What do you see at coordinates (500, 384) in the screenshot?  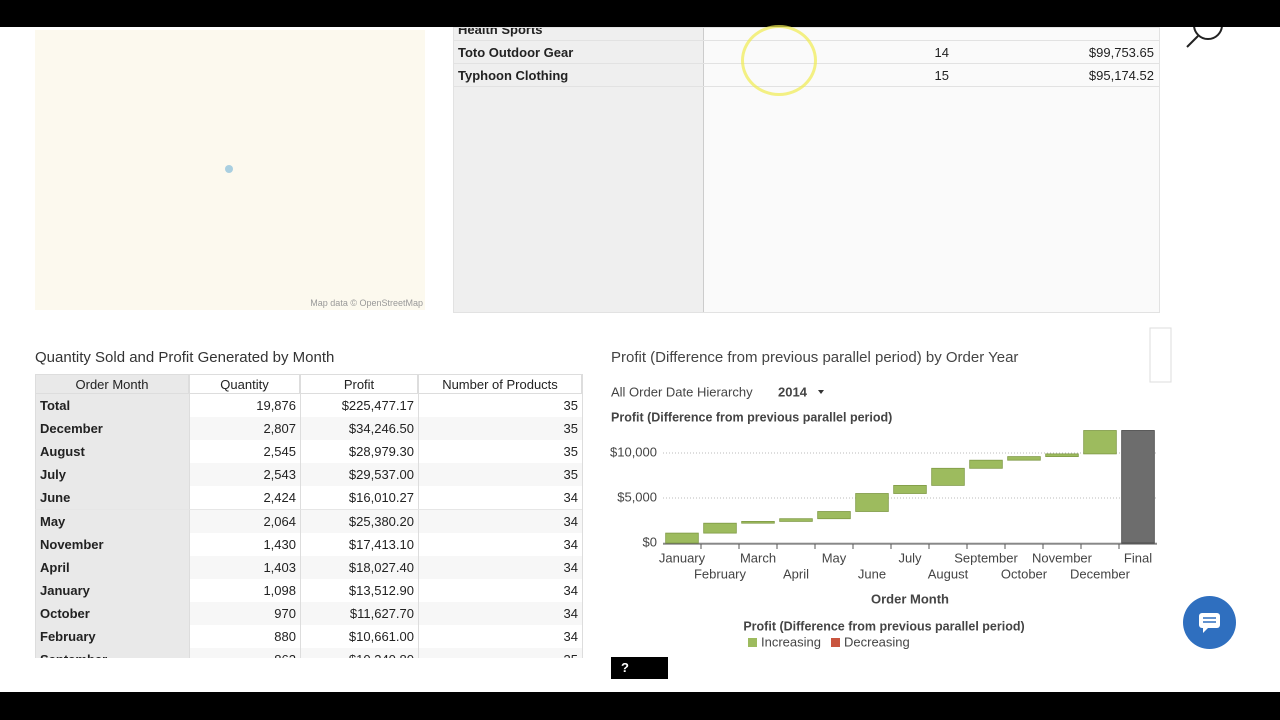 I see `column-header: Number of Products` at bounding box center [500, 384].